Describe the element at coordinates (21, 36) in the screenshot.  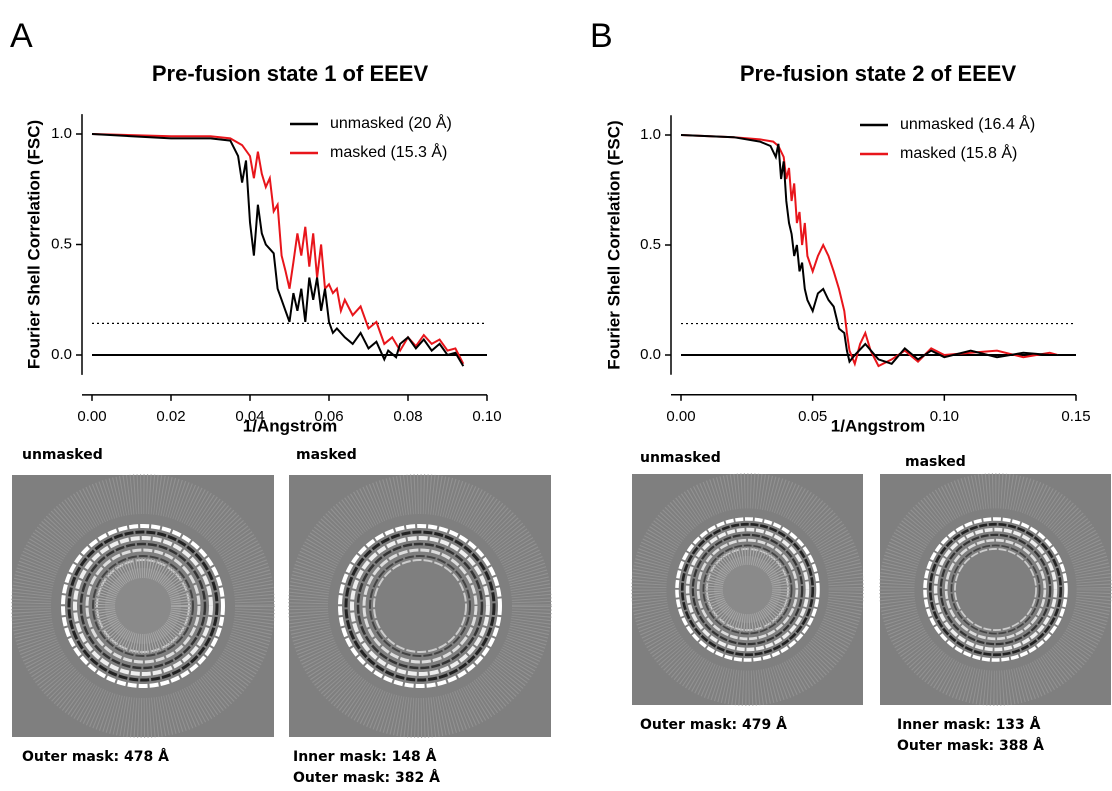
I see `panel-letter: A` at that location.